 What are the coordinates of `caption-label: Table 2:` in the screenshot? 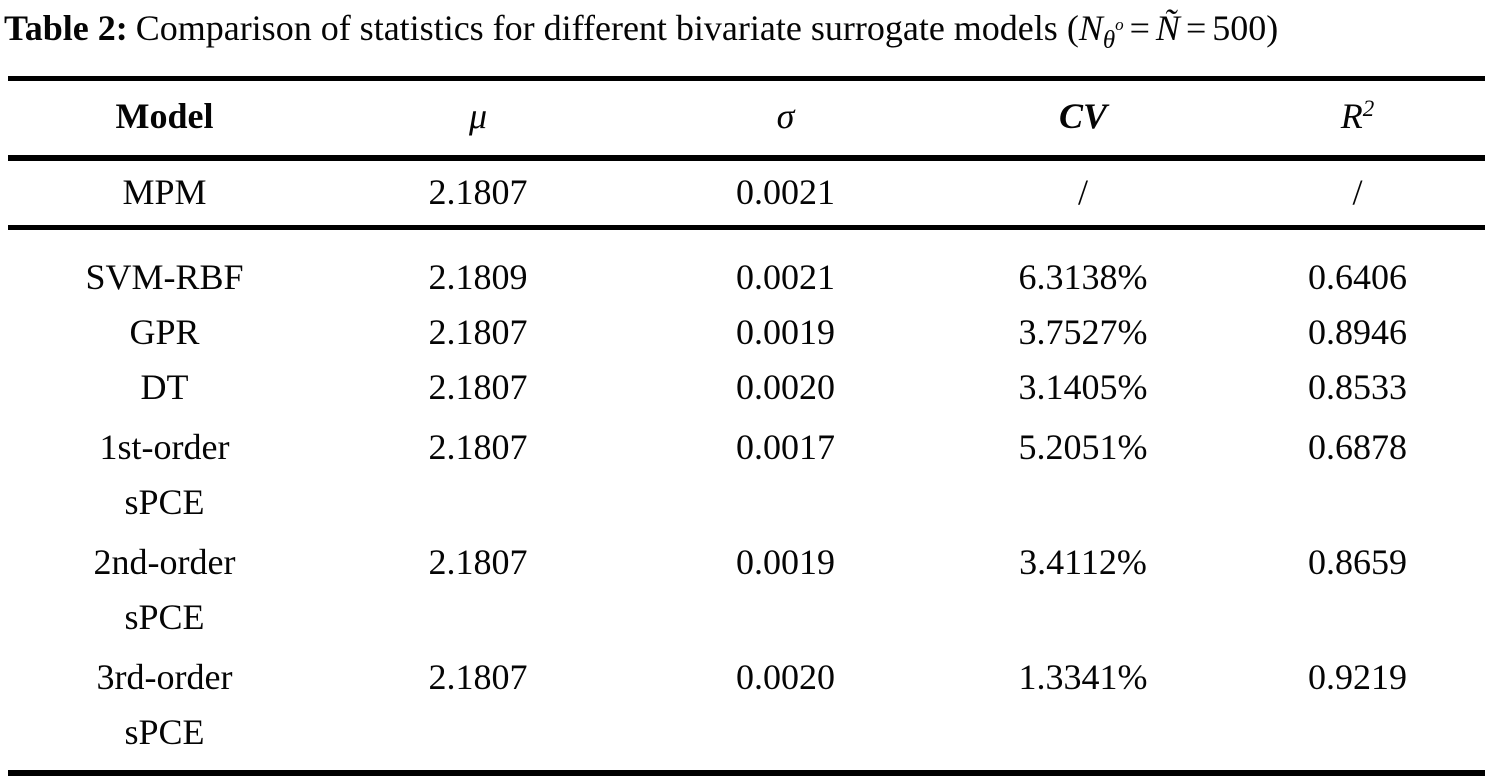 It's located at (66, 28).